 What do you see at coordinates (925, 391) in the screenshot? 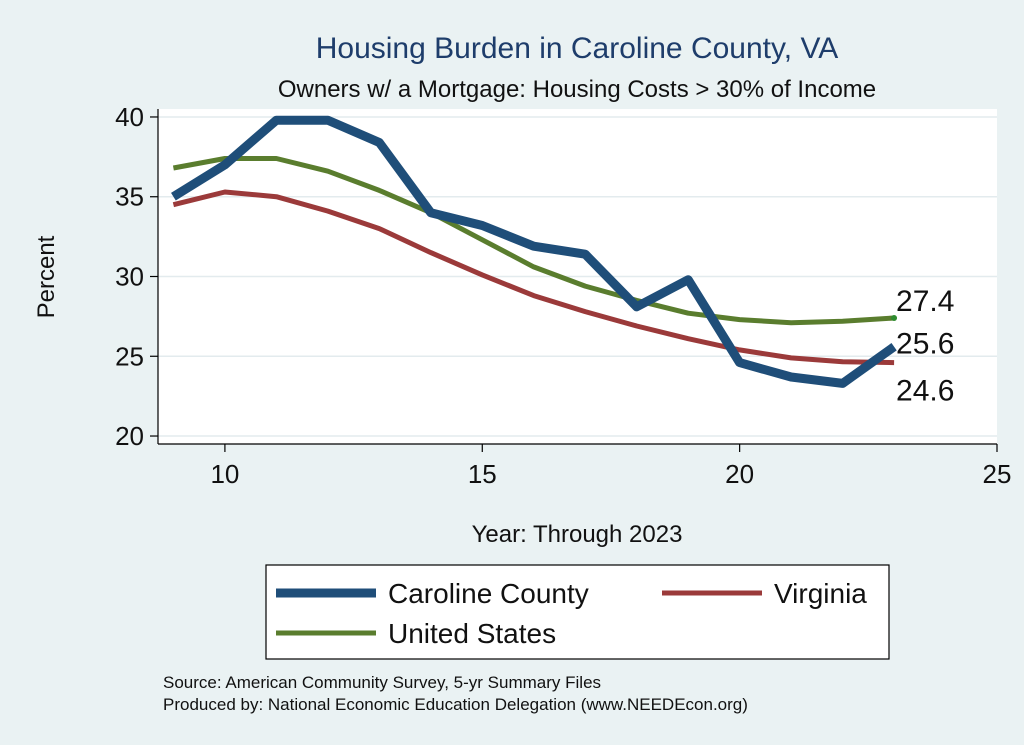
I see `end-label-virginia: 24.6` at bounding box center [925, 391].